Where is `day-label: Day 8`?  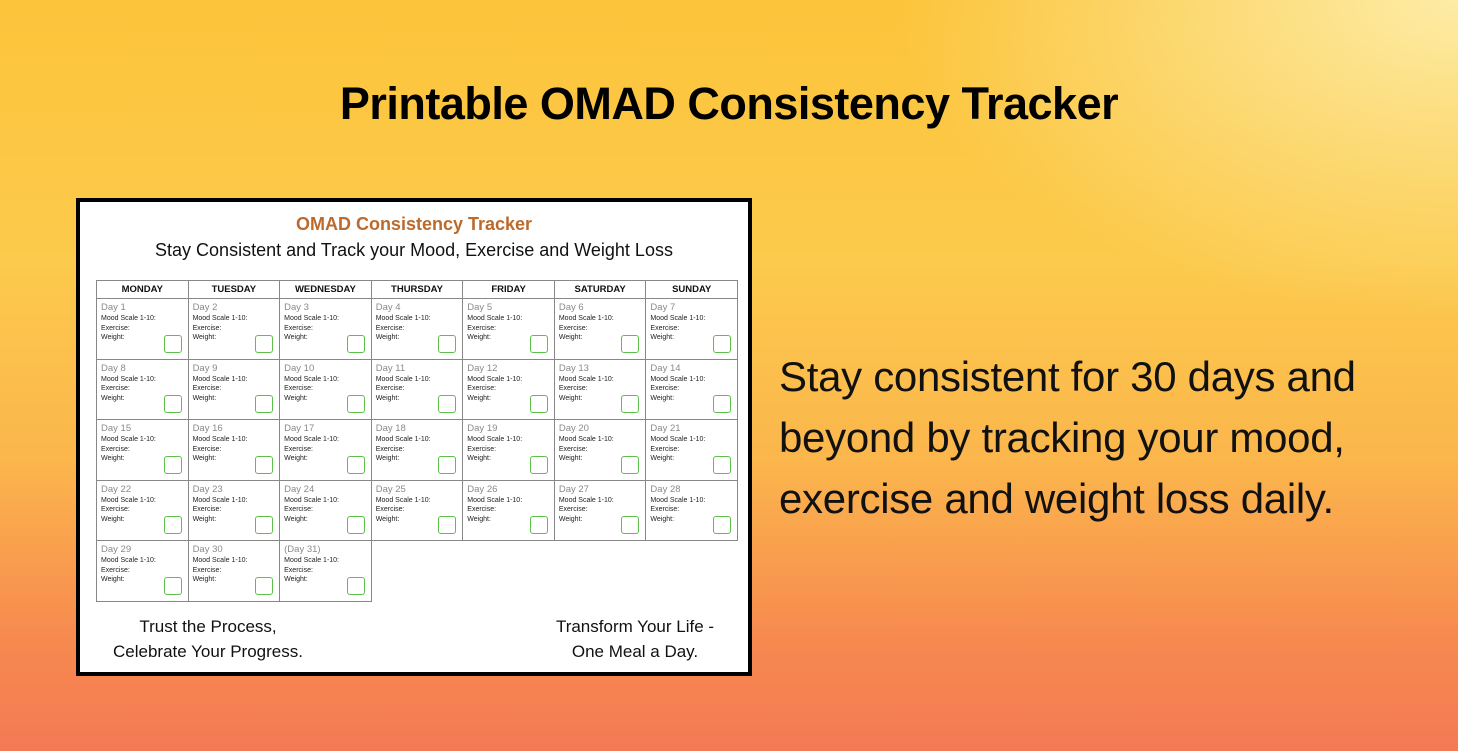 day-label: Day 8 is located at coordinates (113, 368).